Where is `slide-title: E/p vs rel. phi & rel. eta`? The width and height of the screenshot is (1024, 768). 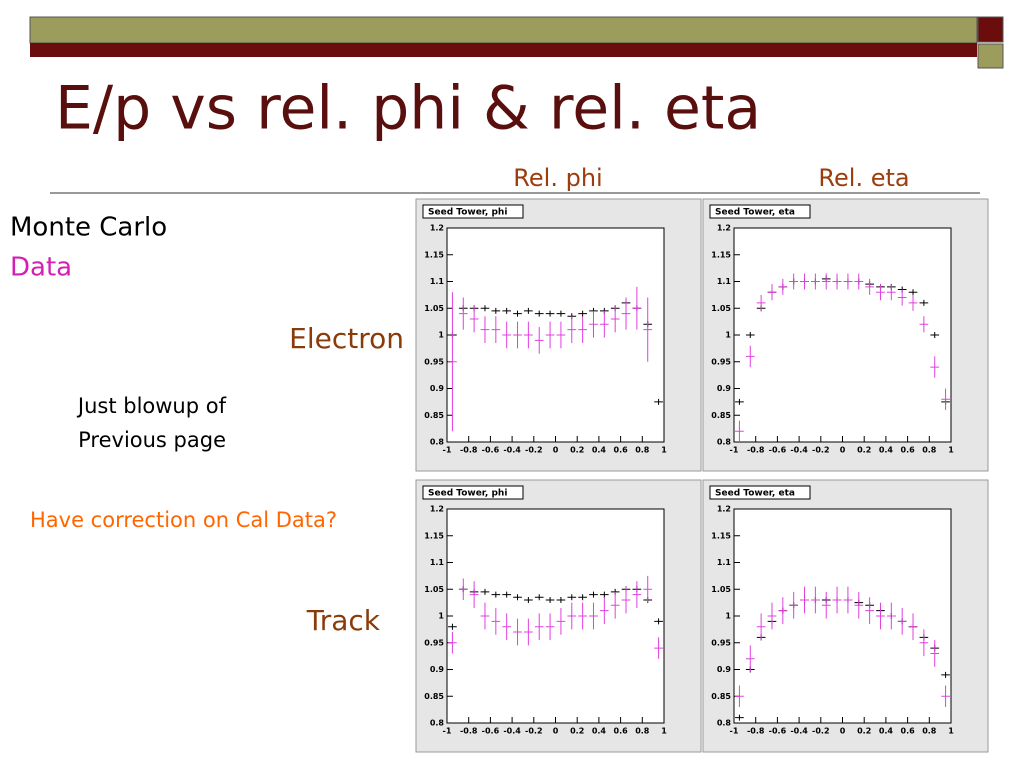
slide-title: E/p vs rel. phi & rel. eta is located at coordinates (408, 109).